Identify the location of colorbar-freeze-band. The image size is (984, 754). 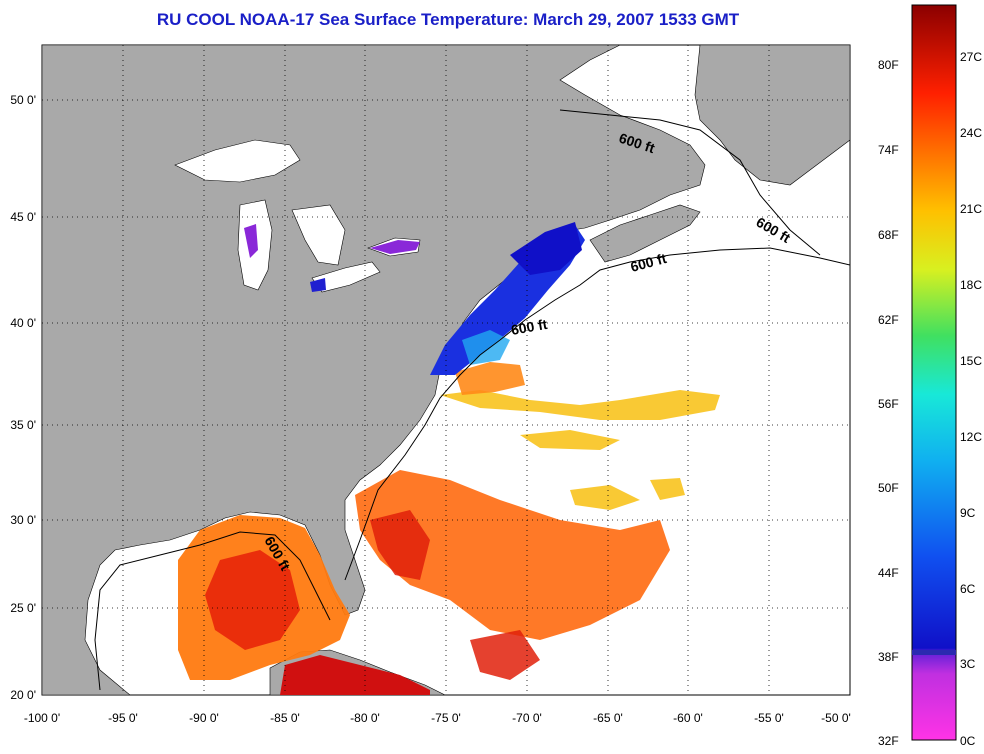
(934, 652).